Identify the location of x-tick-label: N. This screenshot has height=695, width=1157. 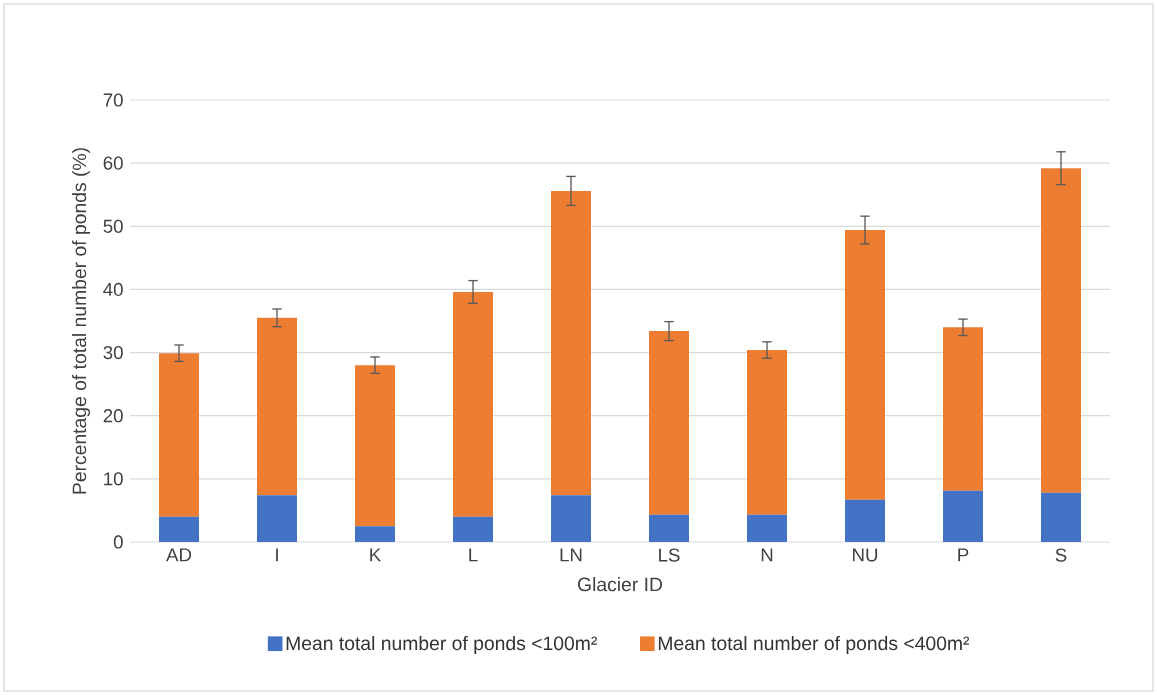
(767, 555).